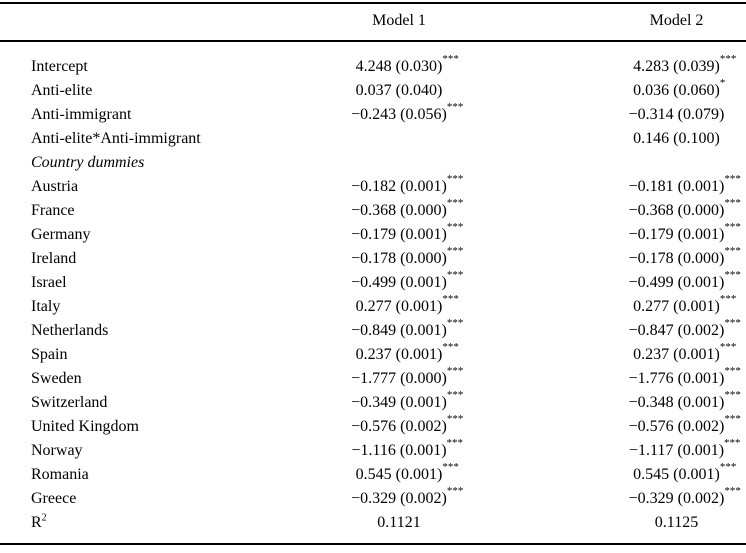 This screenshot has width=746, height=553. I want to click on header-separator-rule, so click(373, 41).